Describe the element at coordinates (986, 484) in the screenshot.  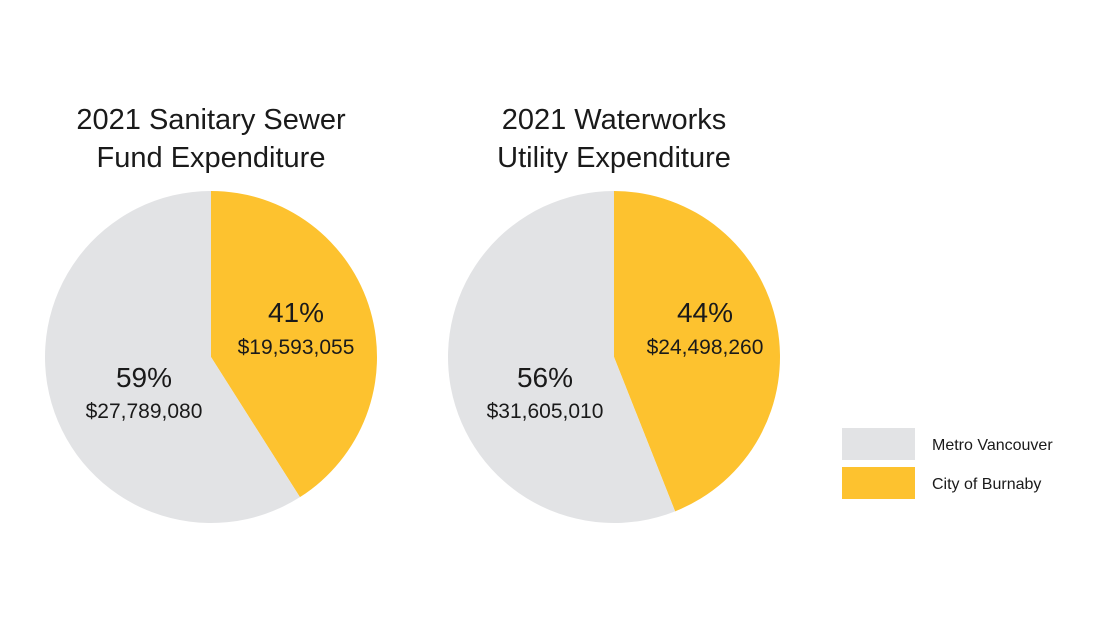
I see `legend-label-city-of-burnaby: City of Burnaby` at that location.